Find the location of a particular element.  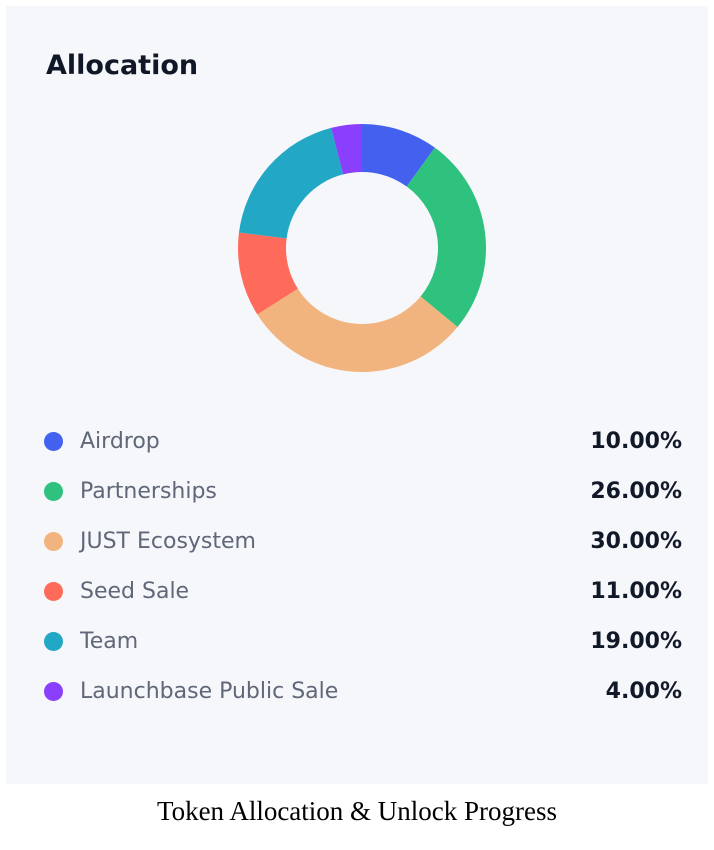

donut-slice-seed-sale is located at coordinates (268, 273).